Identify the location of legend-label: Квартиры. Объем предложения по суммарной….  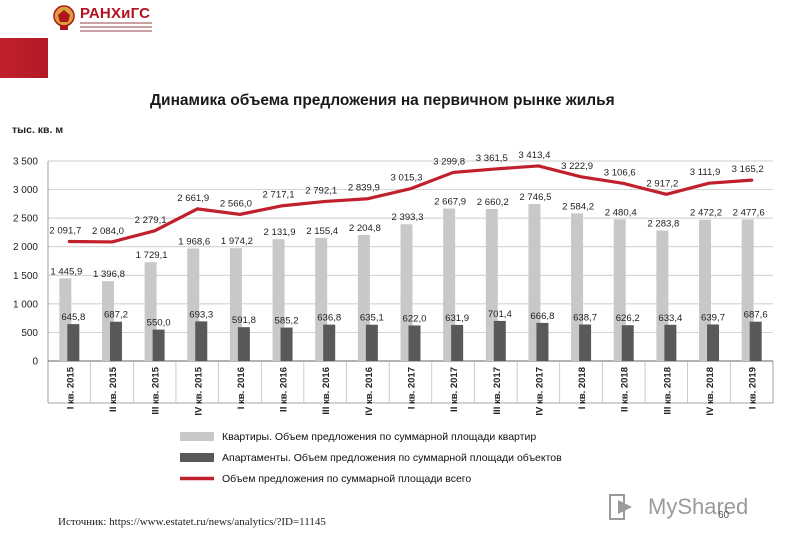
(379, 437).